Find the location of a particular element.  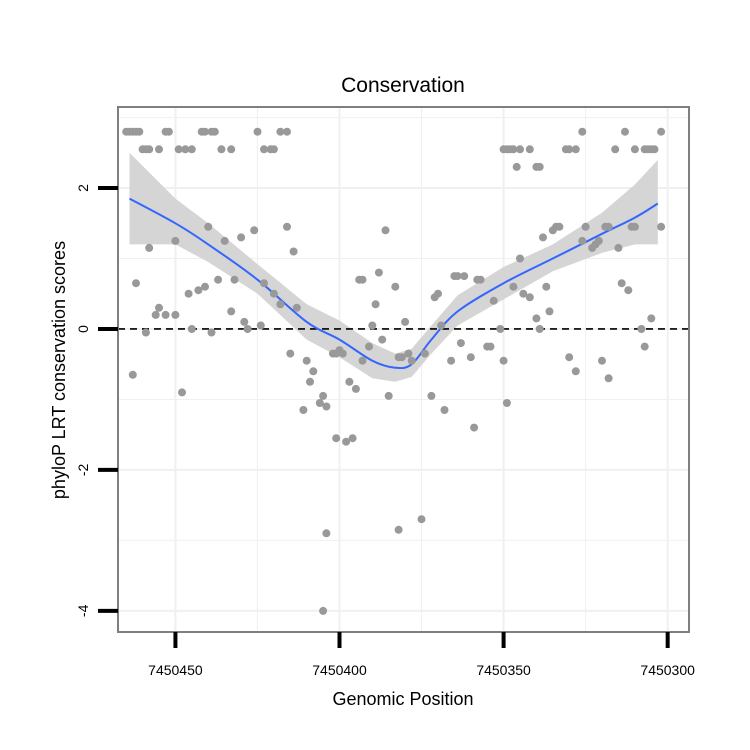

x-tick-label: 7450300 is located at coordinates (667, 670).